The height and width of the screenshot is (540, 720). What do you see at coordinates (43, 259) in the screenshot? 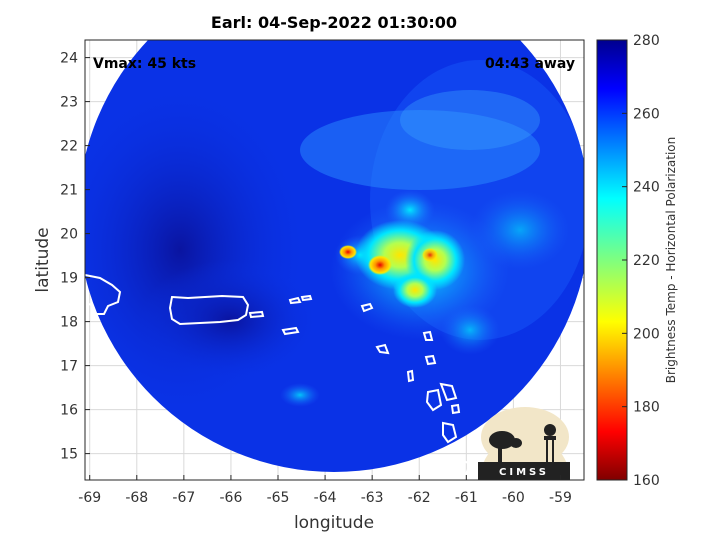
I see `y-axis-label: latitude` at bounding box center [43, 259].